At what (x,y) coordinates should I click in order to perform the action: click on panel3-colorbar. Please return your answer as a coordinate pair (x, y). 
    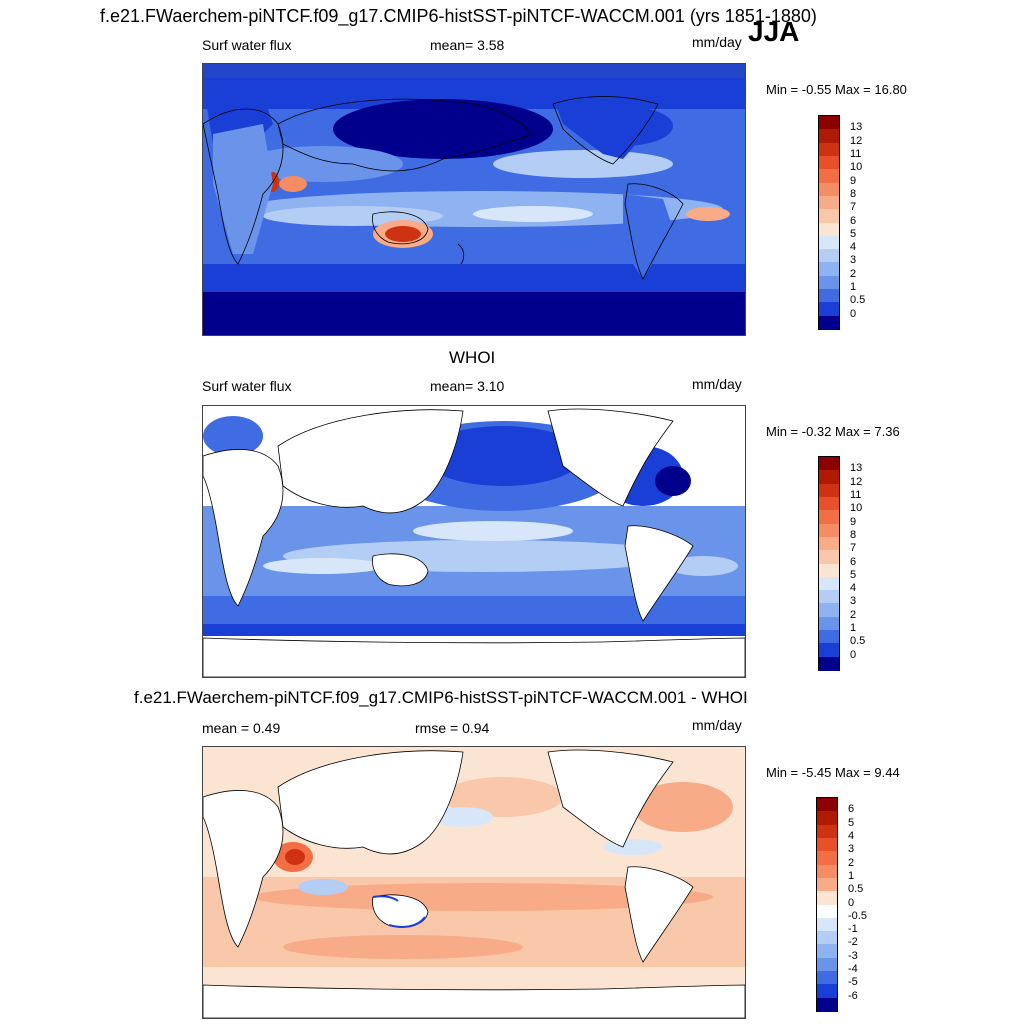
    Looking at the image, I should click on (827, 904).